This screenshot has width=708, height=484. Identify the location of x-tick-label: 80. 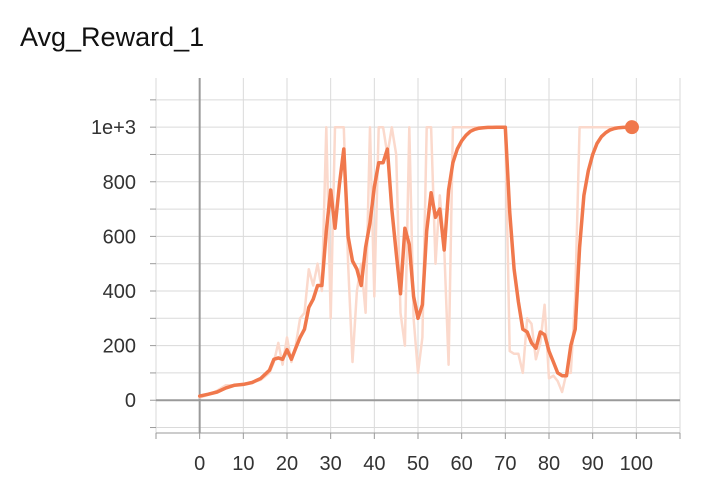
(549, 464).